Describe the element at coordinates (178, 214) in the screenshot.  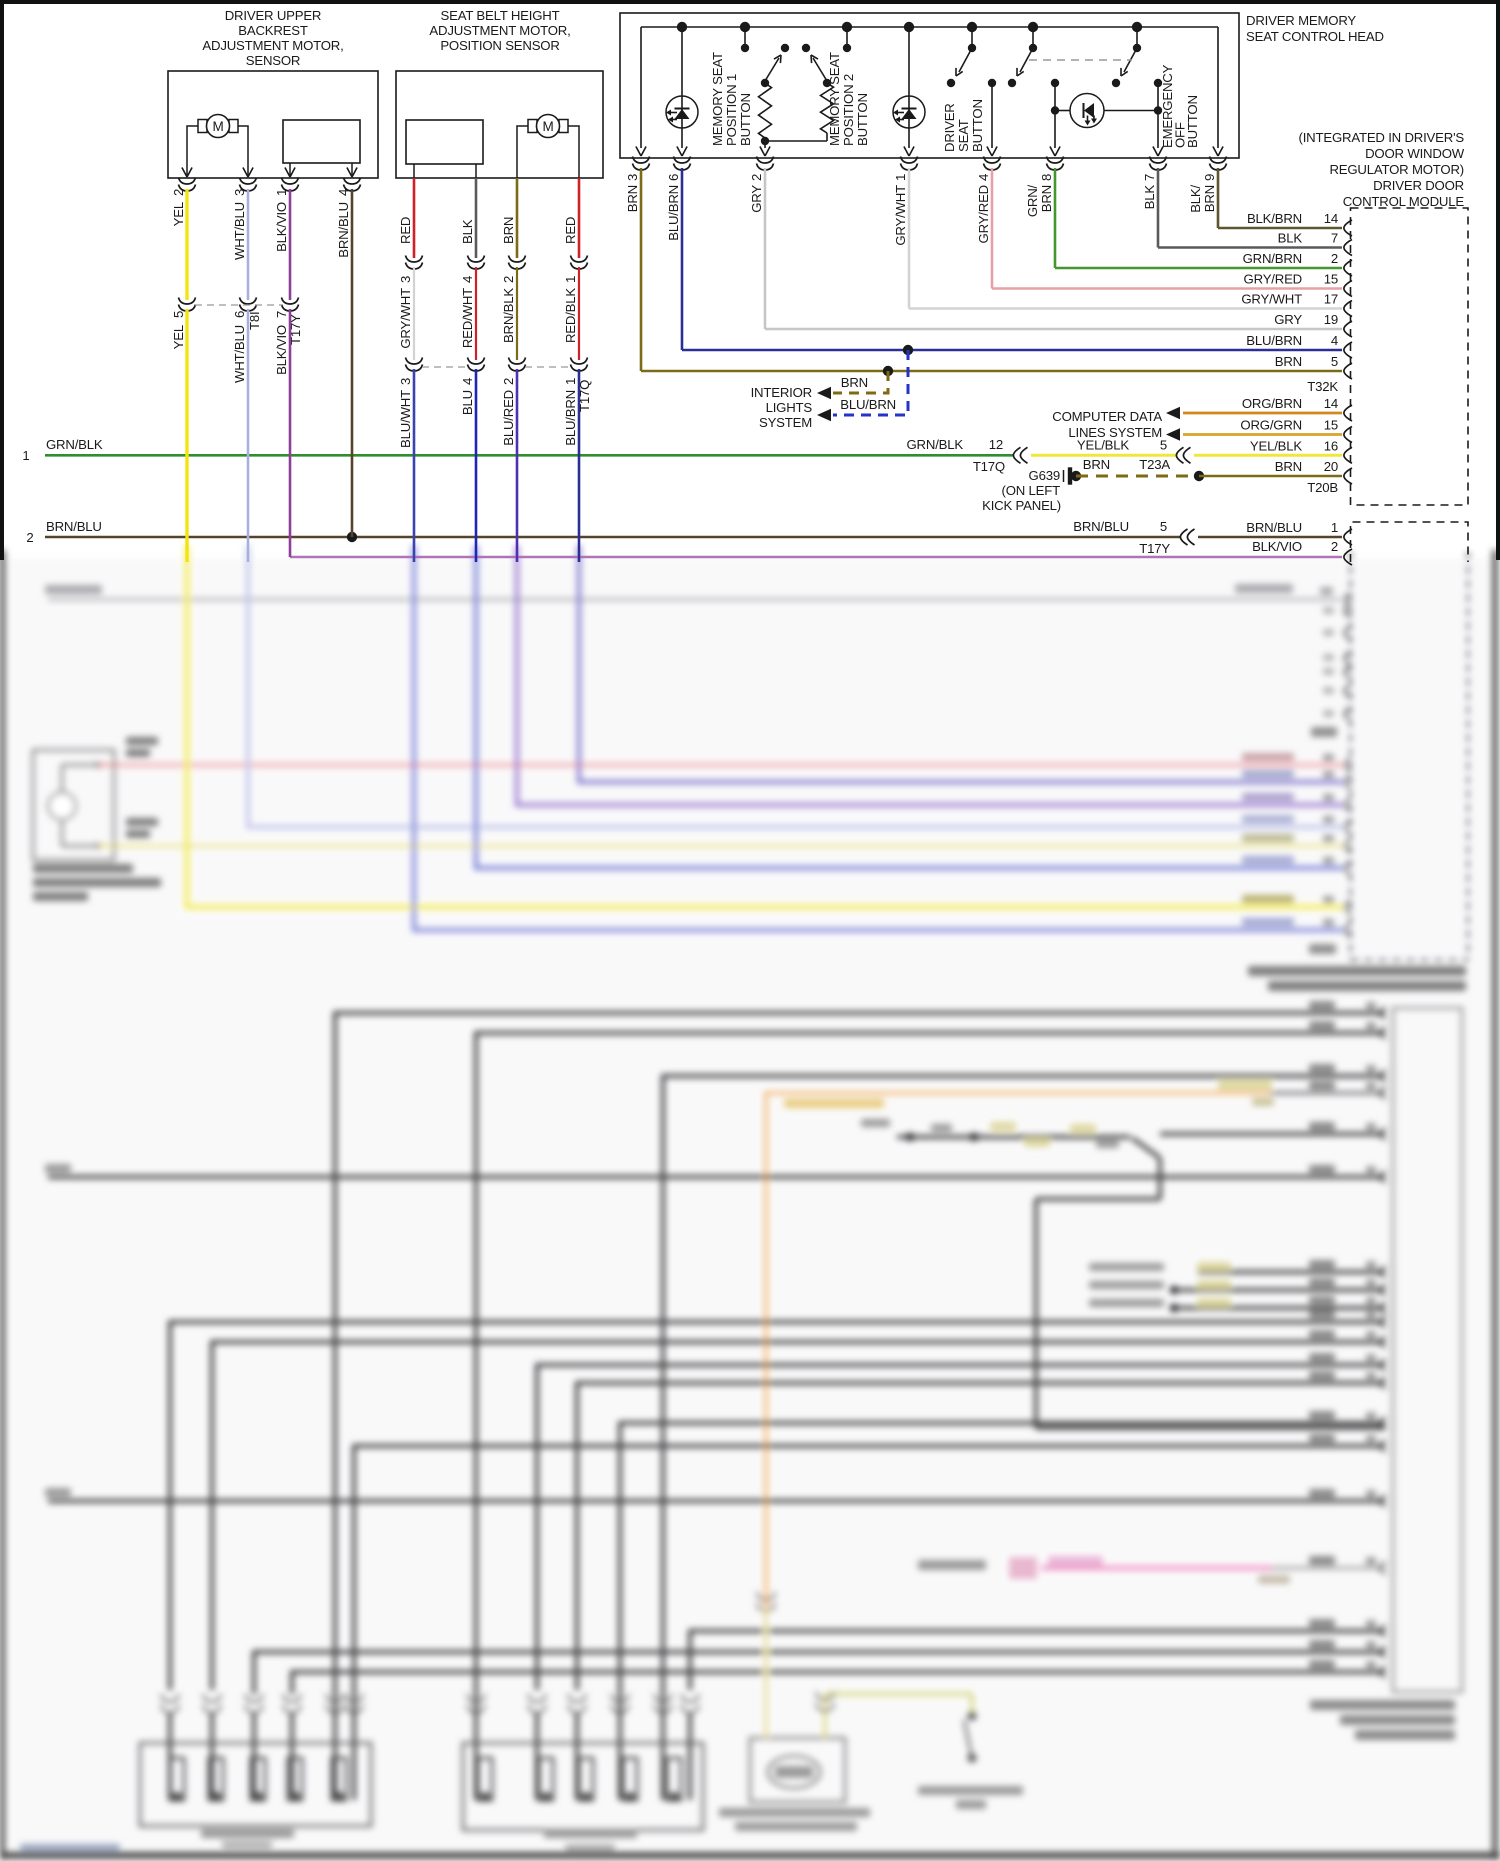
I see `svg-text: YEL` at that location.